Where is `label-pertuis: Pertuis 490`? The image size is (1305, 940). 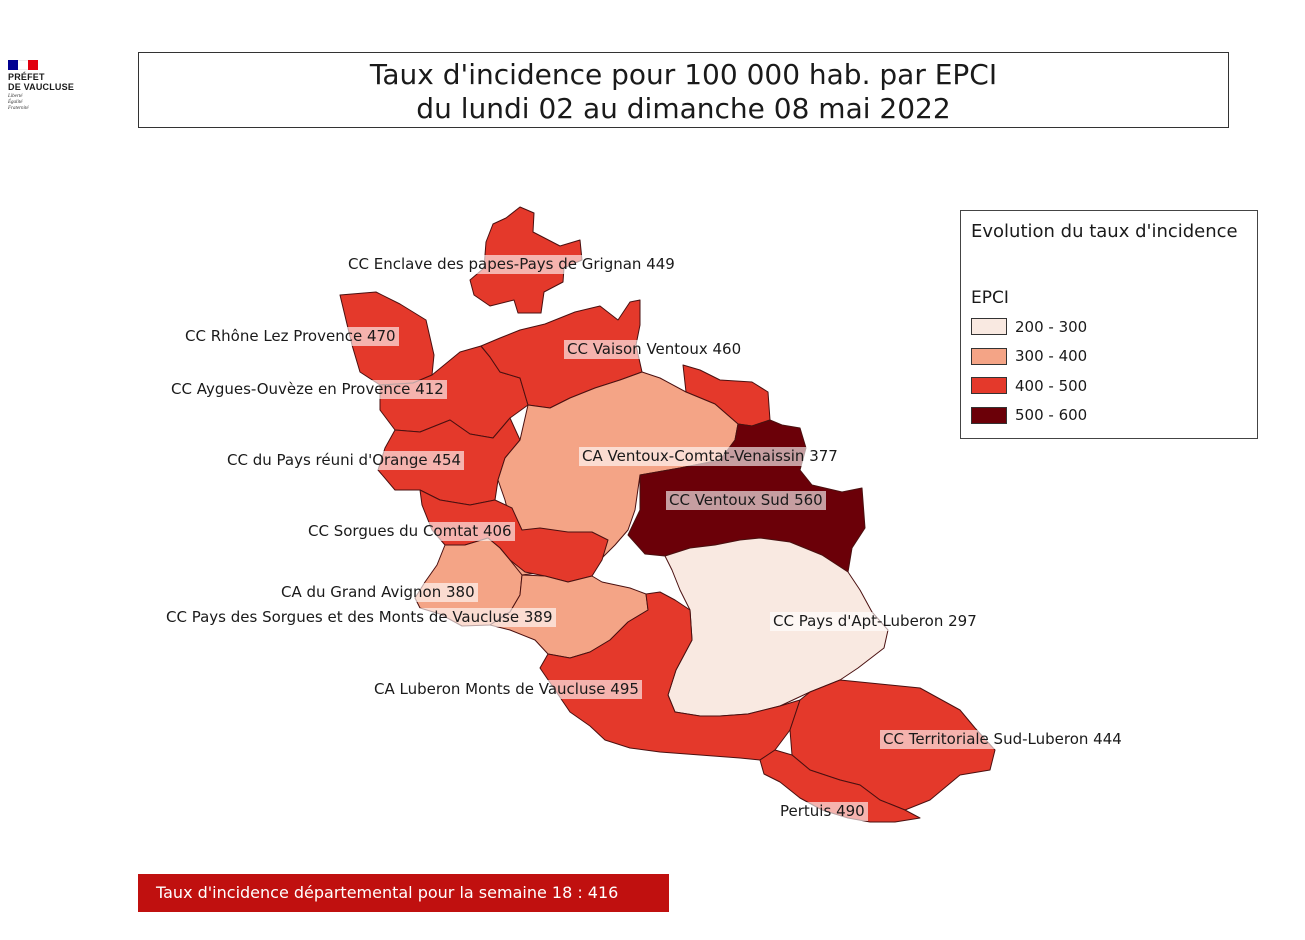
label-pertuis: Pertuis 490 is located at coordinates (822, 811).